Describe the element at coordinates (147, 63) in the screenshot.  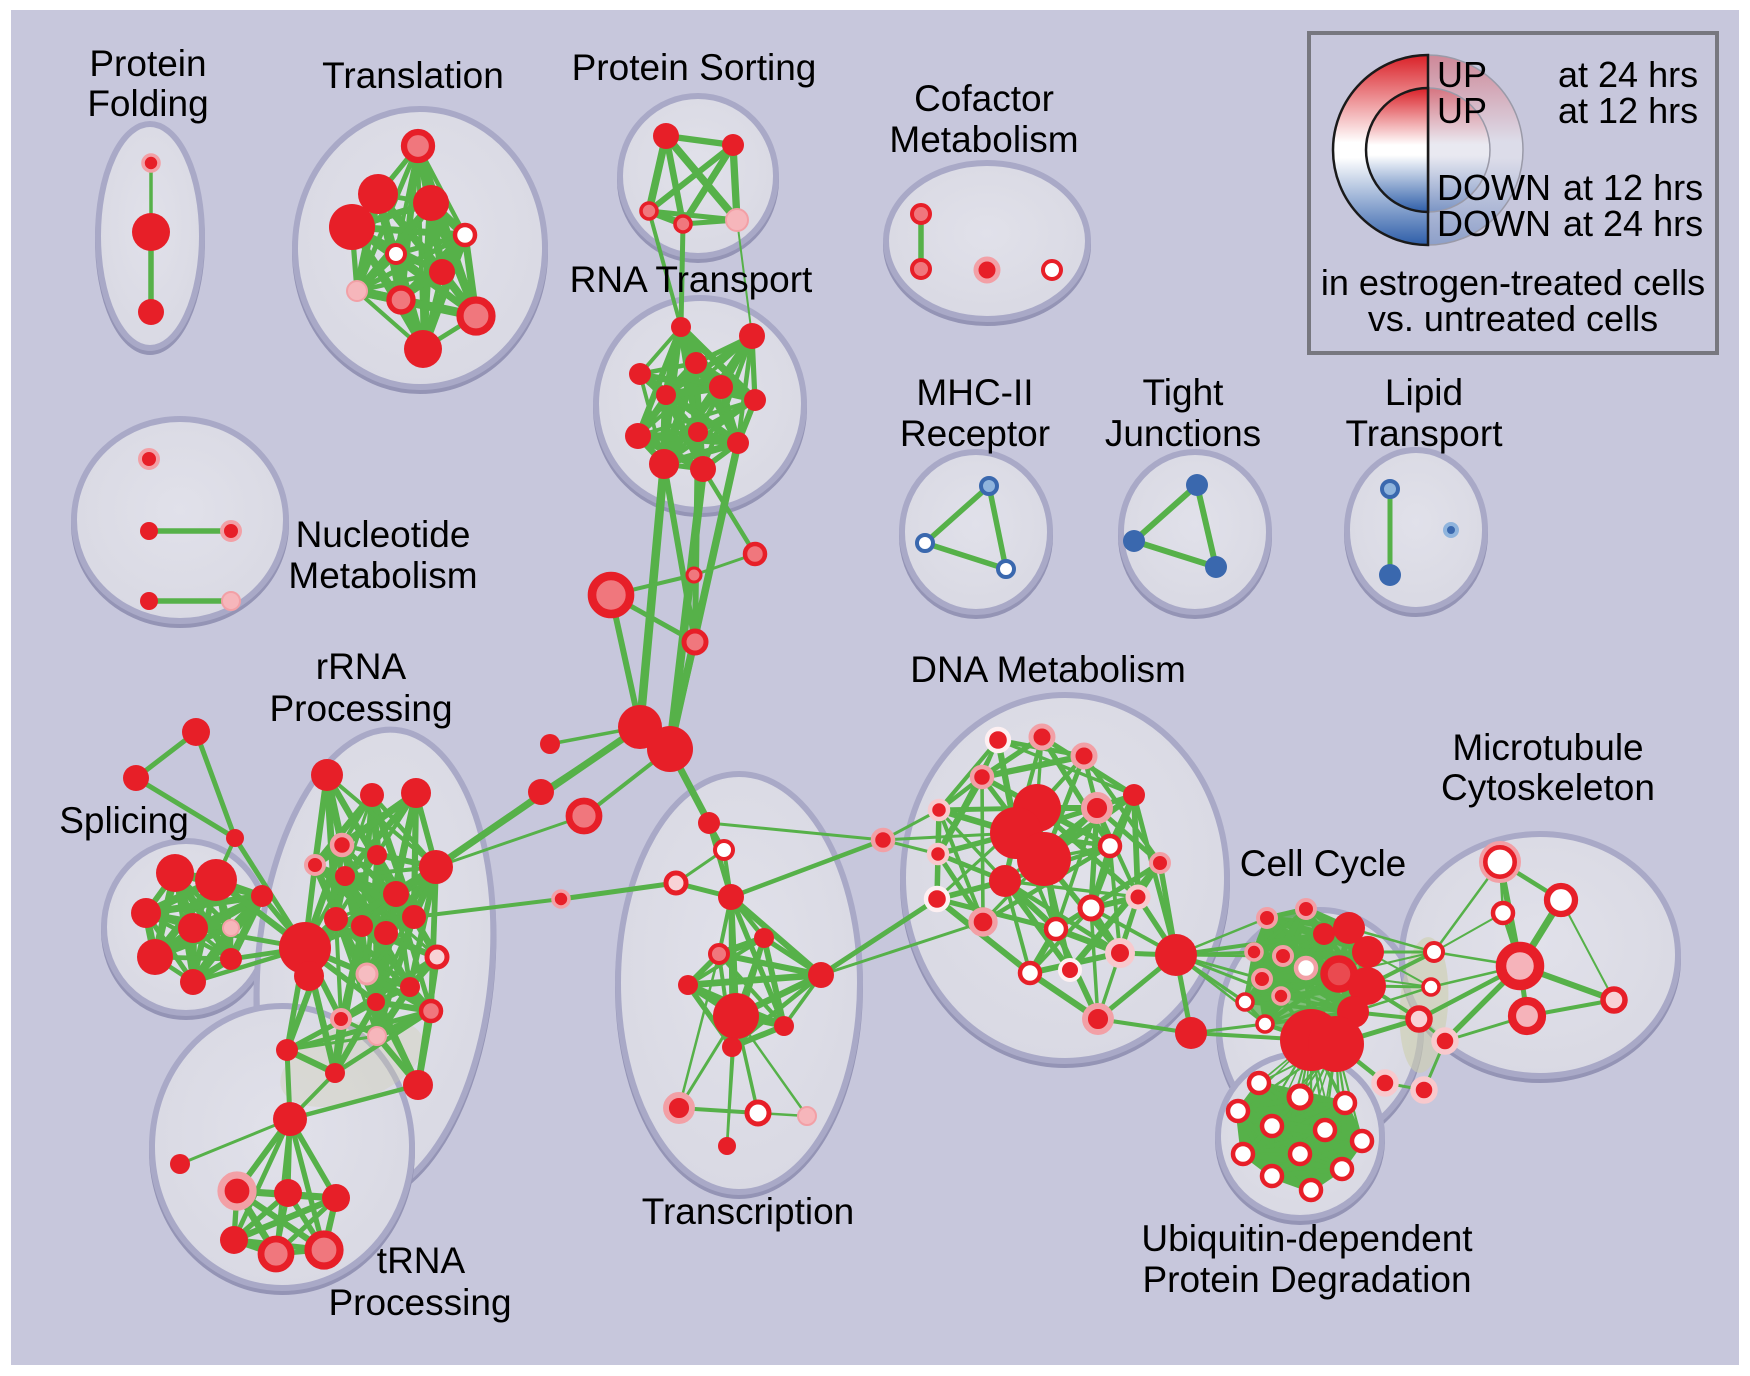
I see `svg-text: Protein` at that location.